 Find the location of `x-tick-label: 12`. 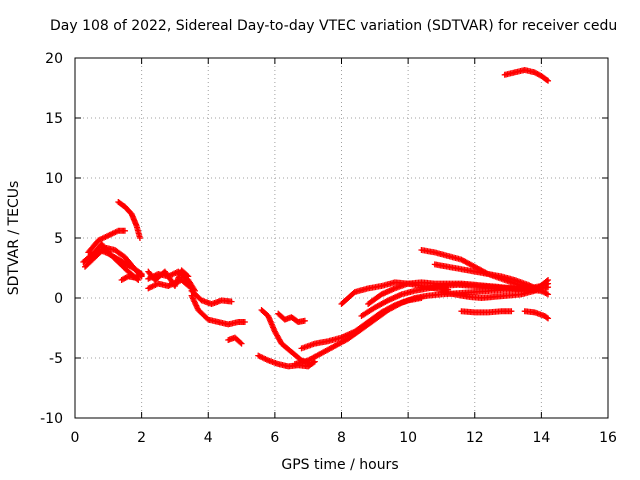

x-tick-label: 12 is located at coordinates (475, 438).